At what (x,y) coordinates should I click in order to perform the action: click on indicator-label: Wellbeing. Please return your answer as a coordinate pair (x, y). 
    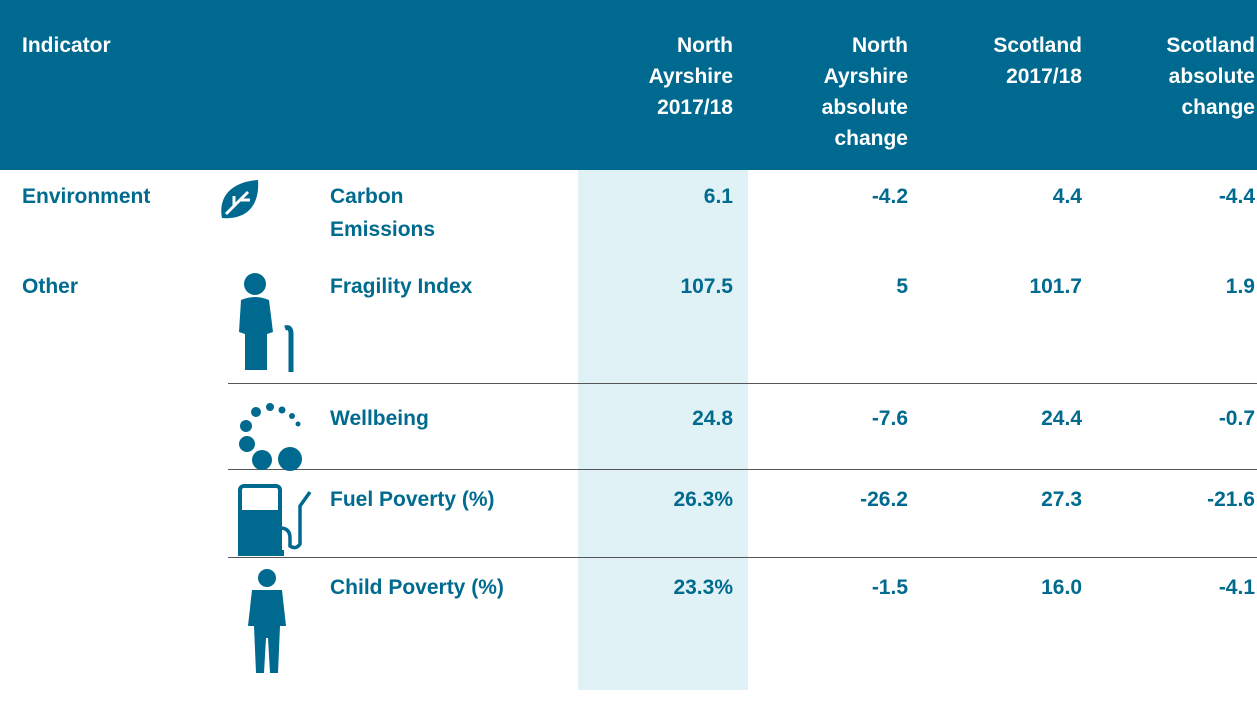
    Looking at the image, I should click on (379, 418).